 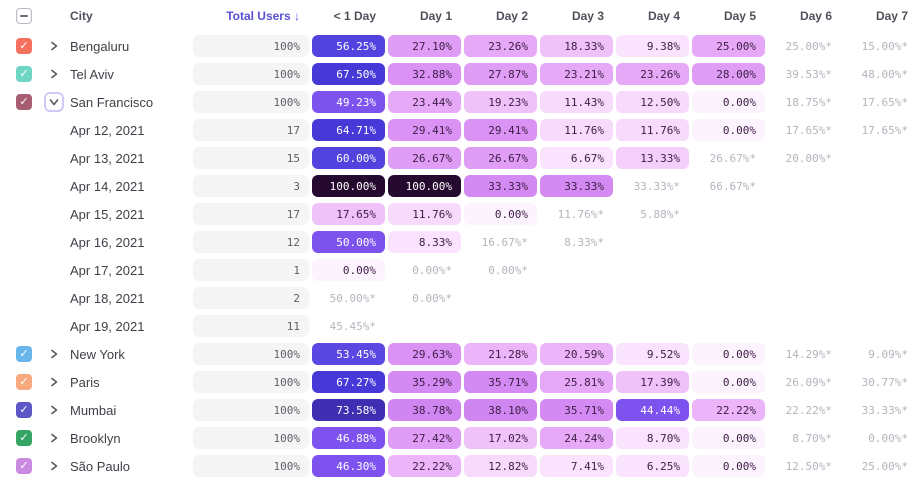 I want to click on retention-cell: 56.25%, so click(x=348, y=46).